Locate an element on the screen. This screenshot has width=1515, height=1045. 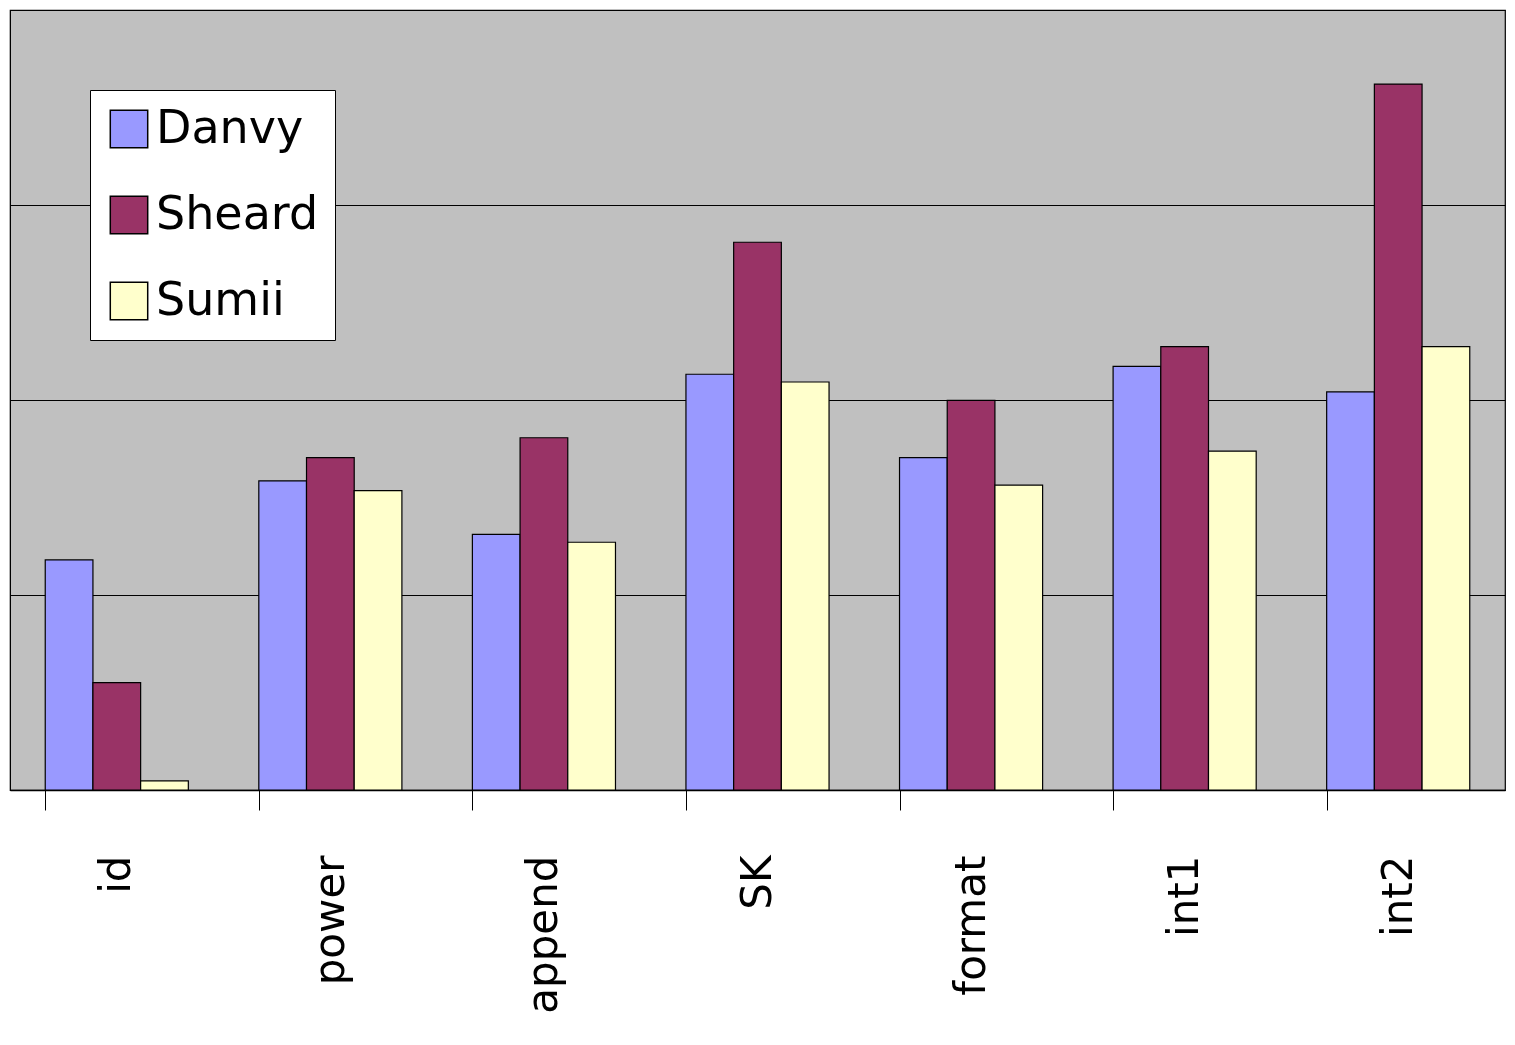
x-tick-label: SK is located at coordinates (756, 882).